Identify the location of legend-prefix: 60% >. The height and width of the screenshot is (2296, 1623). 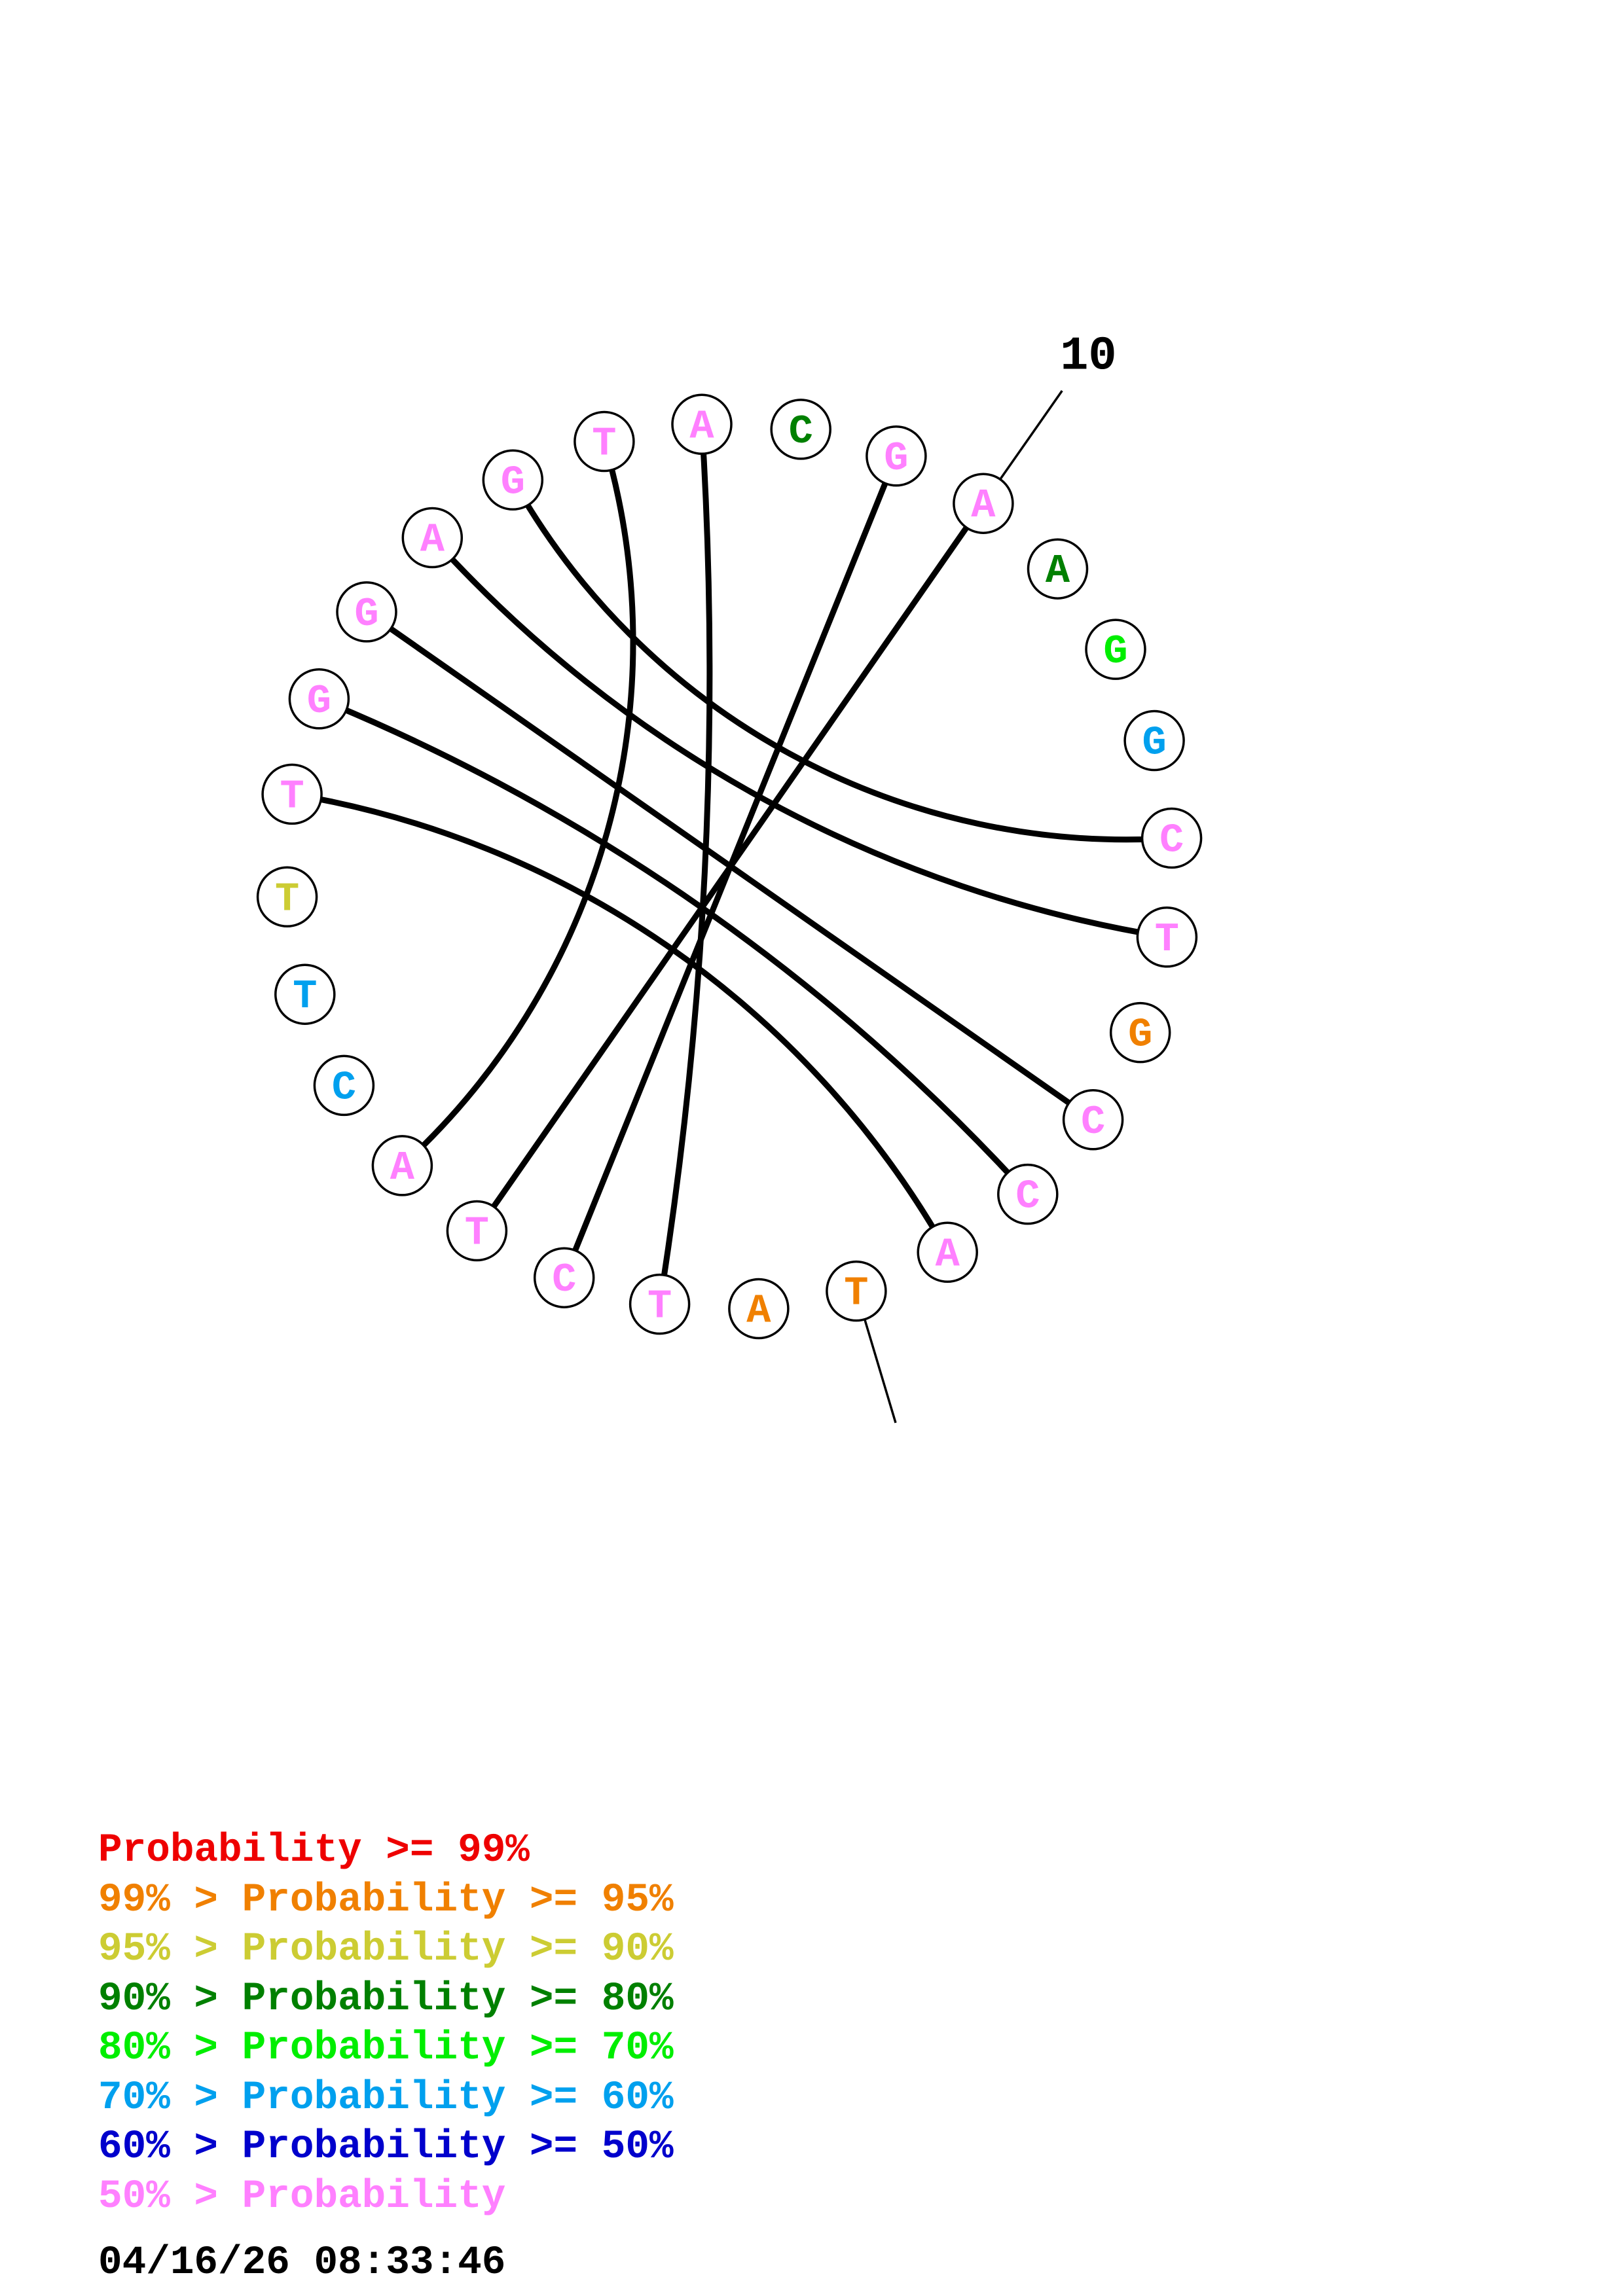
(170, 2147).